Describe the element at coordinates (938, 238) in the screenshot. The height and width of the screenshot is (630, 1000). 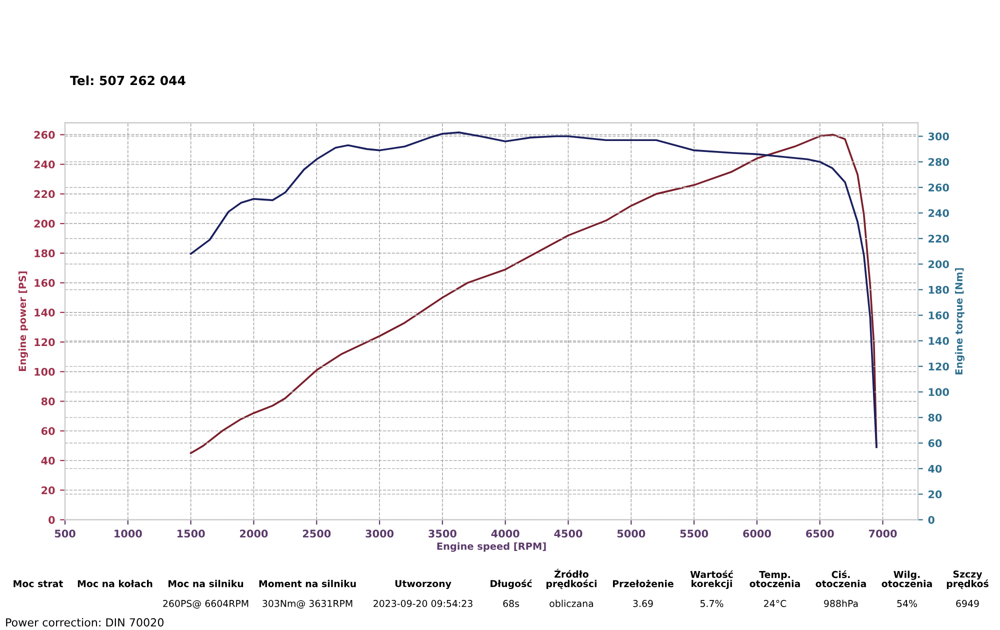
I see `y2-tick-label: 220` at that location.